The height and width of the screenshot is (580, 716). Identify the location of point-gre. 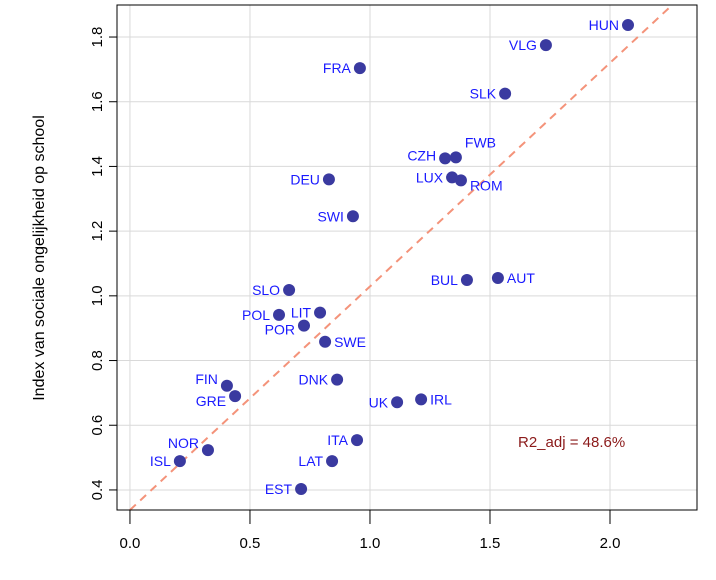
(235, 396).